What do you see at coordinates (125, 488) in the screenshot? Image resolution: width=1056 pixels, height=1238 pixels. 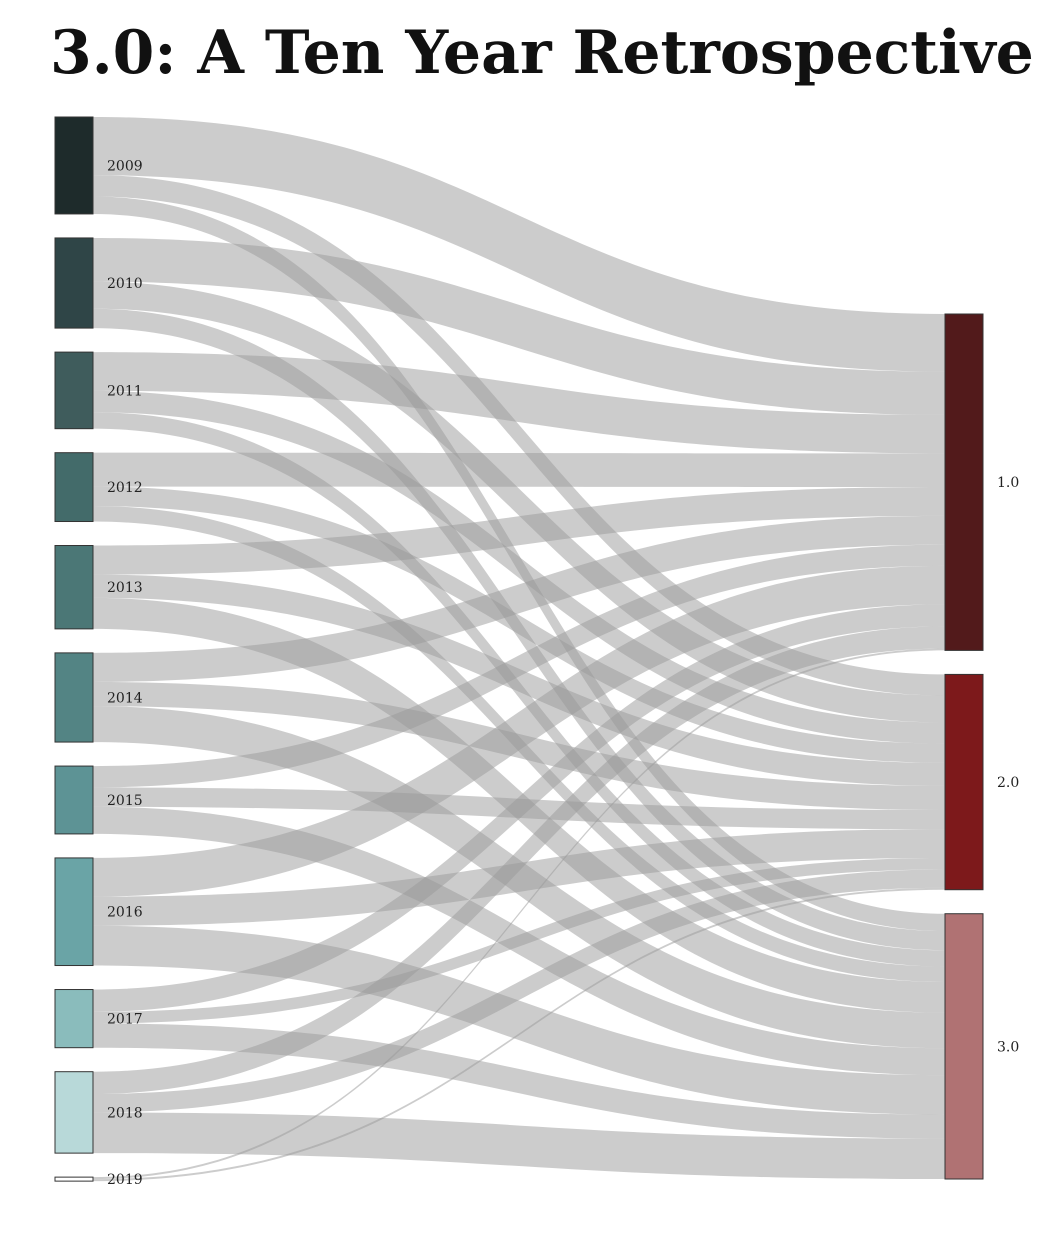 I see `label-2012: 2012` at bounding box center [125, 488].